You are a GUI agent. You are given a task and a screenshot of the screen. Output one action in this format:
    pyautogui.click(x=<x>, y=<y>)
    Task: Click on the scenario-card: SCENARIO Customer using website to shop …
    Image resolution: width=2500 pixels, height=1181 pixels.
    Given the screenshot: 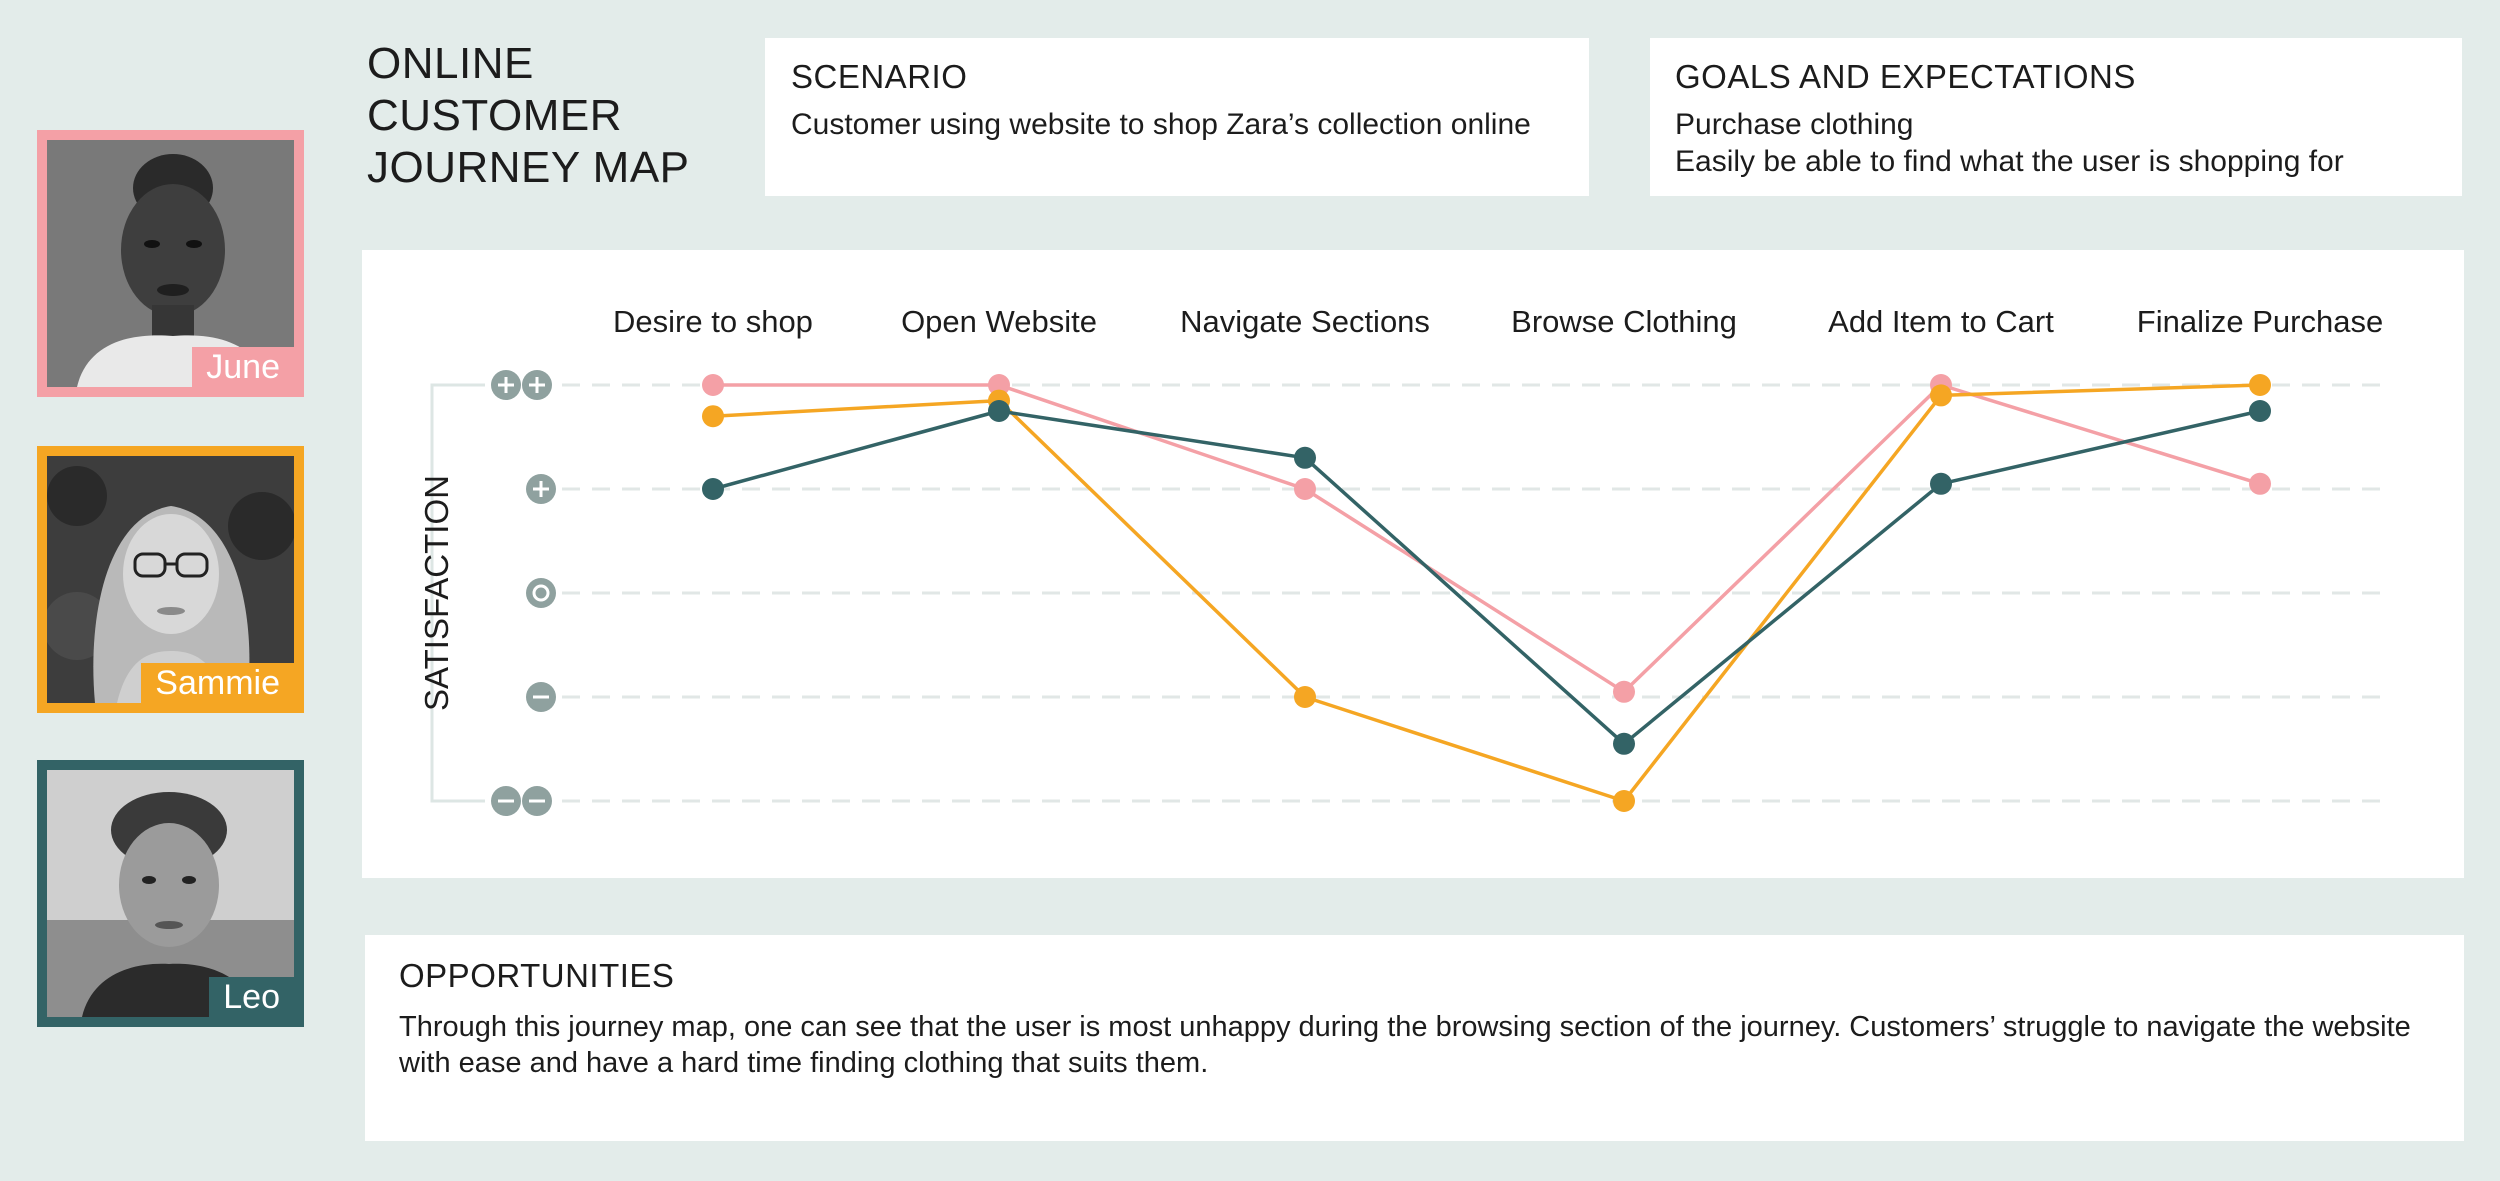 What is the action you would take?
    pyautogui.click(x=1177, y=117)
    